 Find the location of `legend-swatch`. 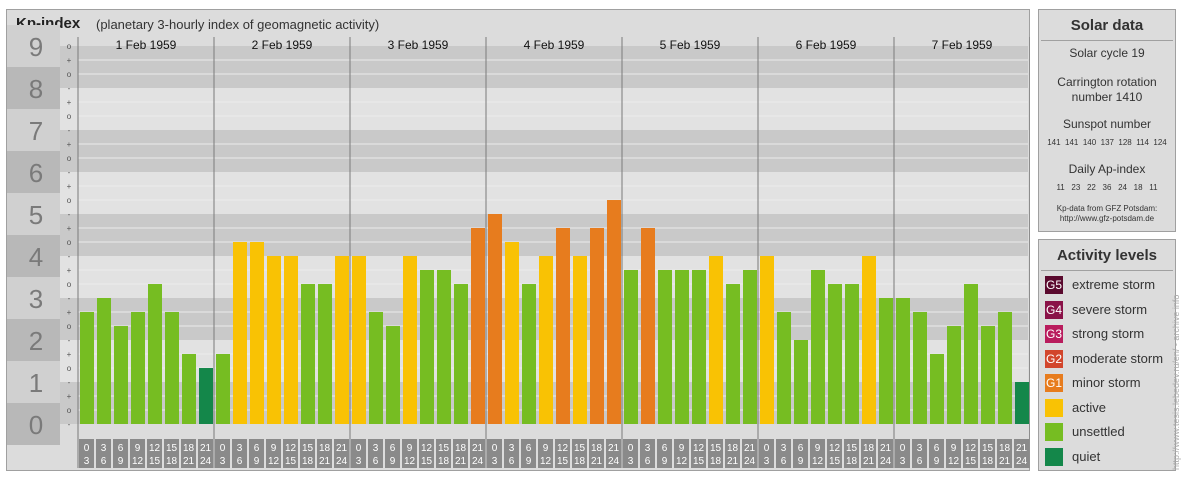

legend-swatch is located at coordinates (1054, 407).